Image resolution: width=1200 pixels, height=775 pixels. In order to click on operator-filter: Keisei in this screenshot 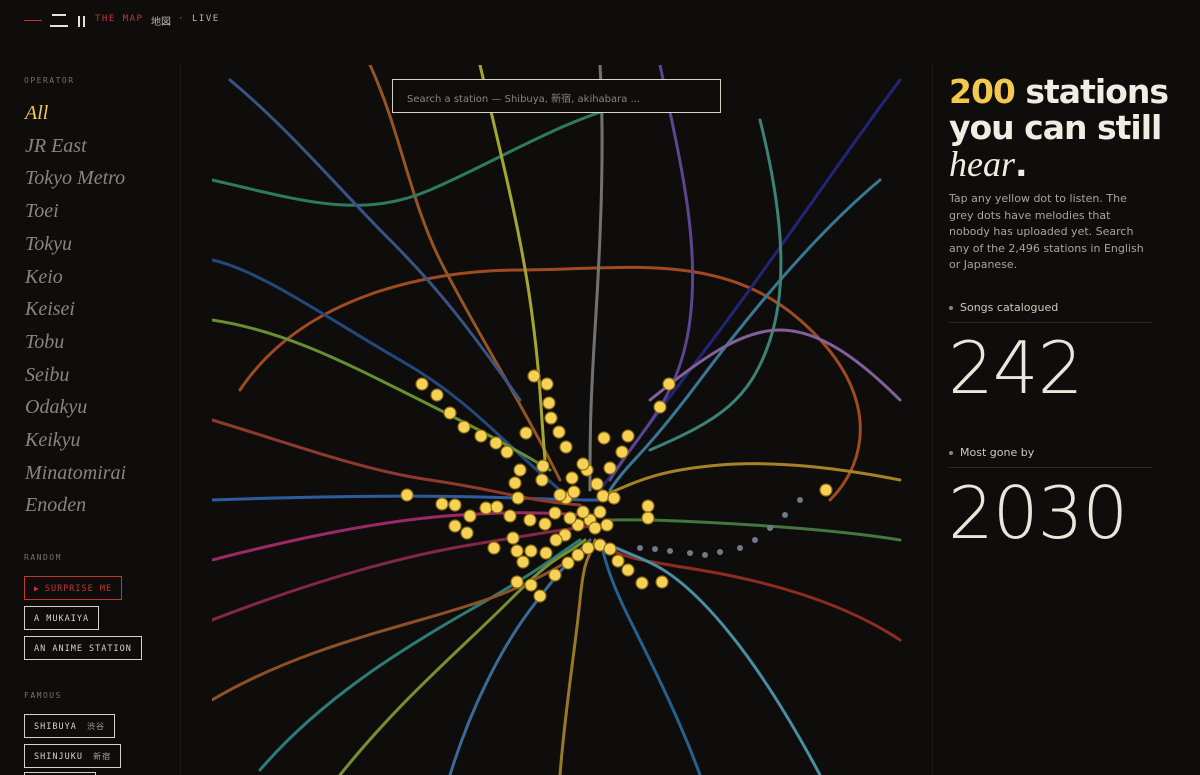, I will do `click(50, 309)`.